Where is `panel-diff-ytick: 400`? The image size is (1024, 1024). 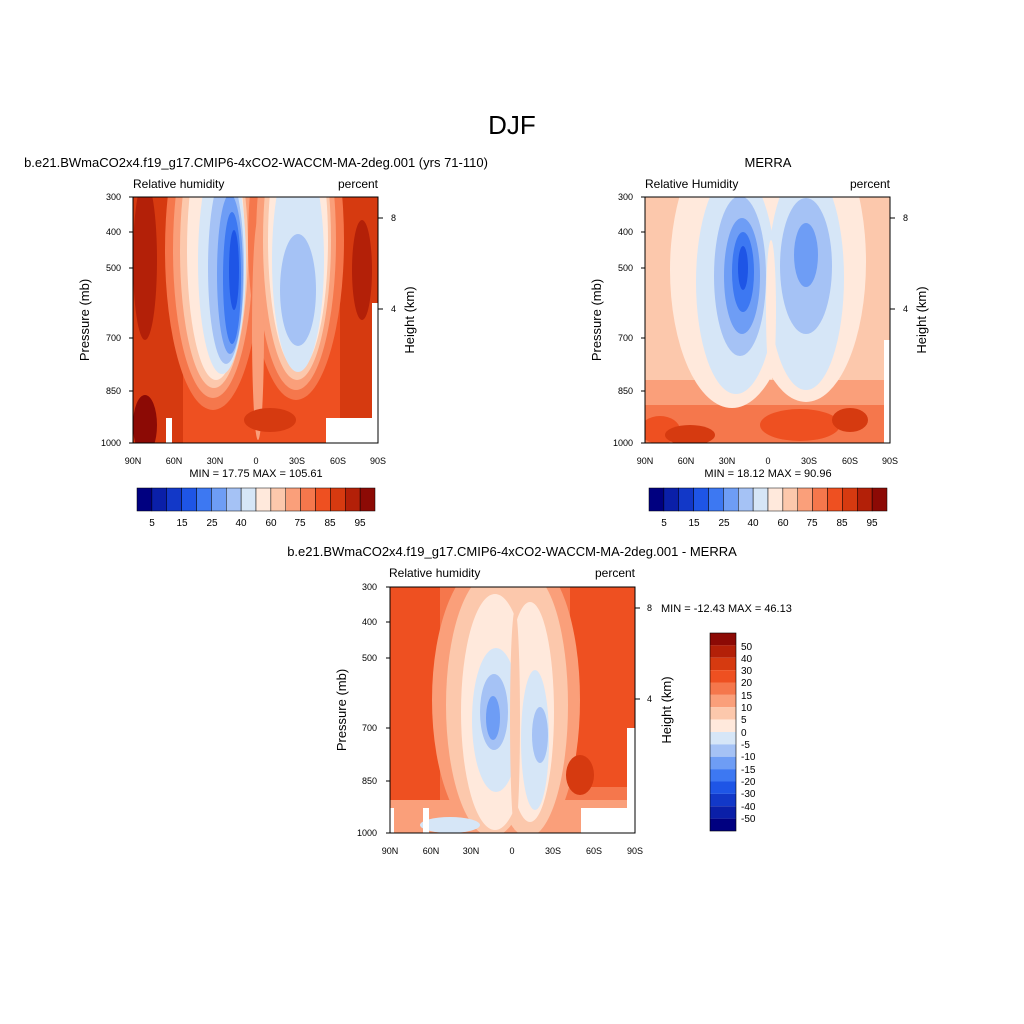
panel-diff-ytick: 400 is located at coordinates (369, 622).